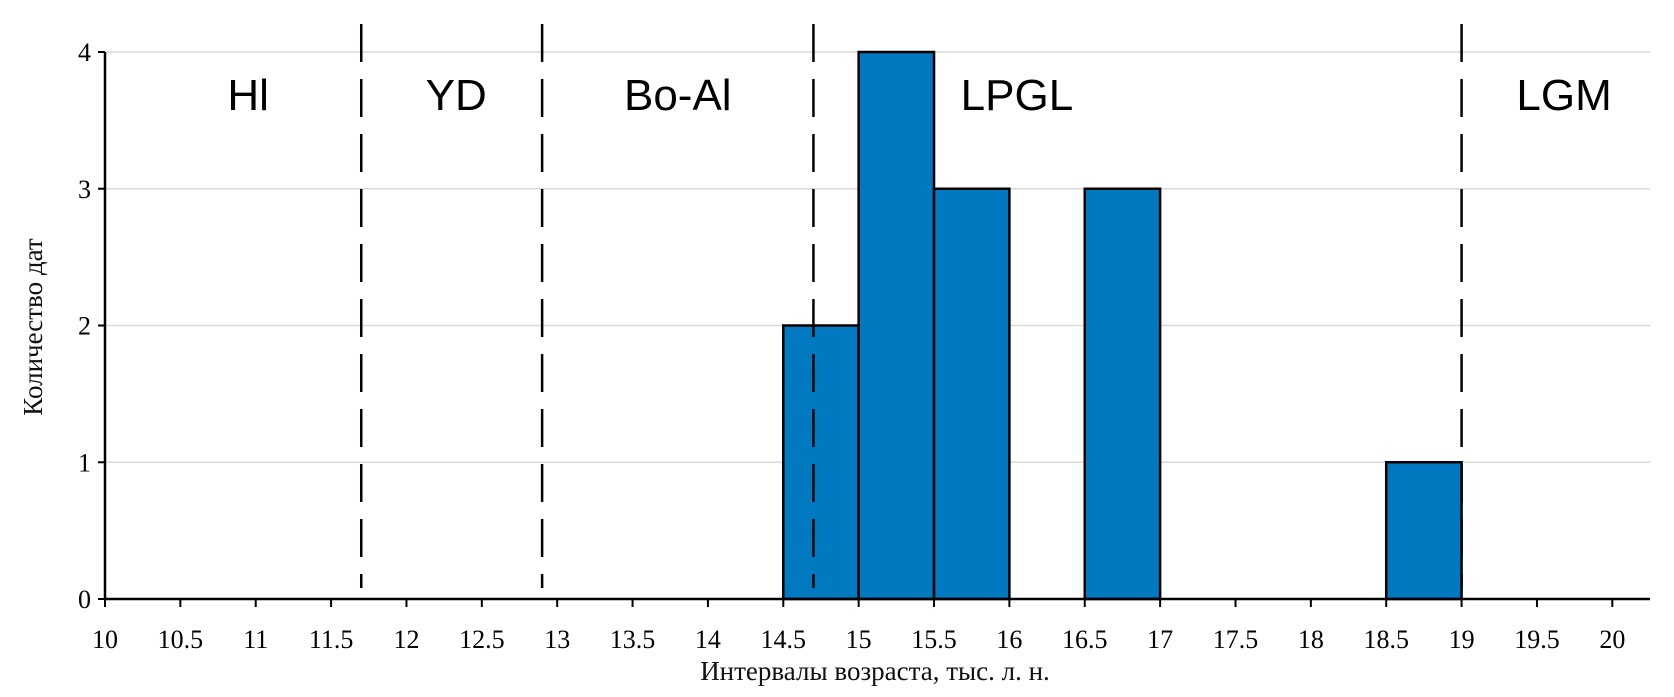 This screenshot has height=697, width=1674. What do you see at coordinates (248, 95) in the screenshot?
I see `period-label: Hl` at bounding box center [248, 95].